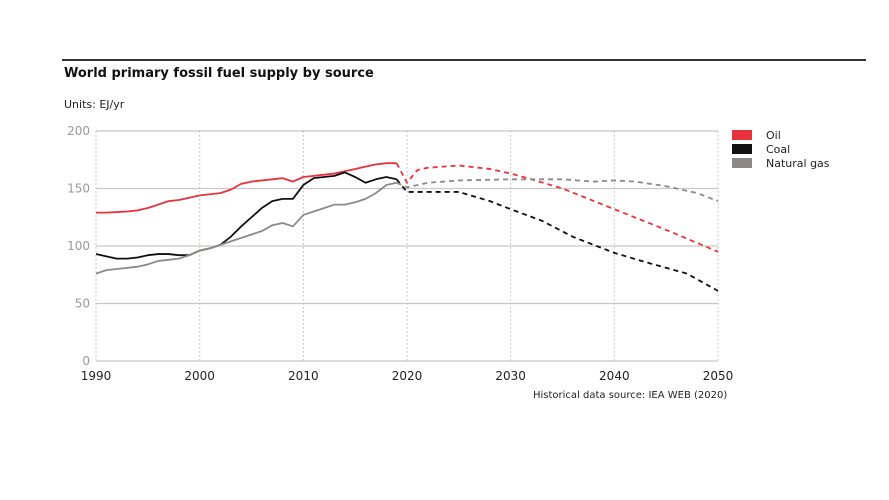 The height and width of the screenshot is (500, 889). What do you see at coordinates (407, 376) in the screenshot?
I see `x-tick-label: 2020` at bounding box center [407, 376].